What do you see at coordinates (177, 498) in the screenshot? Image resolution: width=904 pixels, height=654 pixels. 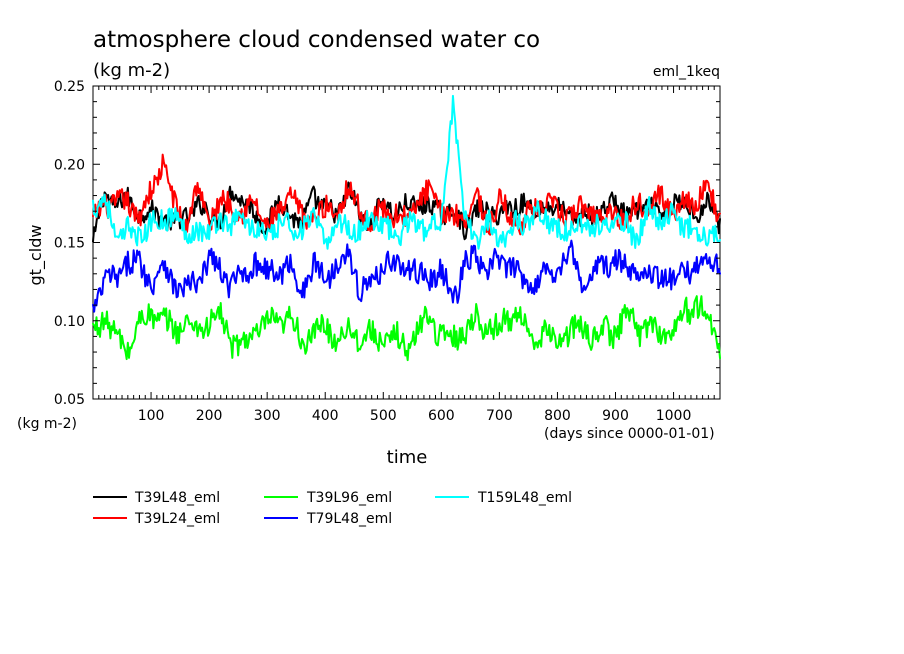 I see `legend-label-T39L48_eml: T39L48_eml` at bounding box center [177, 498].